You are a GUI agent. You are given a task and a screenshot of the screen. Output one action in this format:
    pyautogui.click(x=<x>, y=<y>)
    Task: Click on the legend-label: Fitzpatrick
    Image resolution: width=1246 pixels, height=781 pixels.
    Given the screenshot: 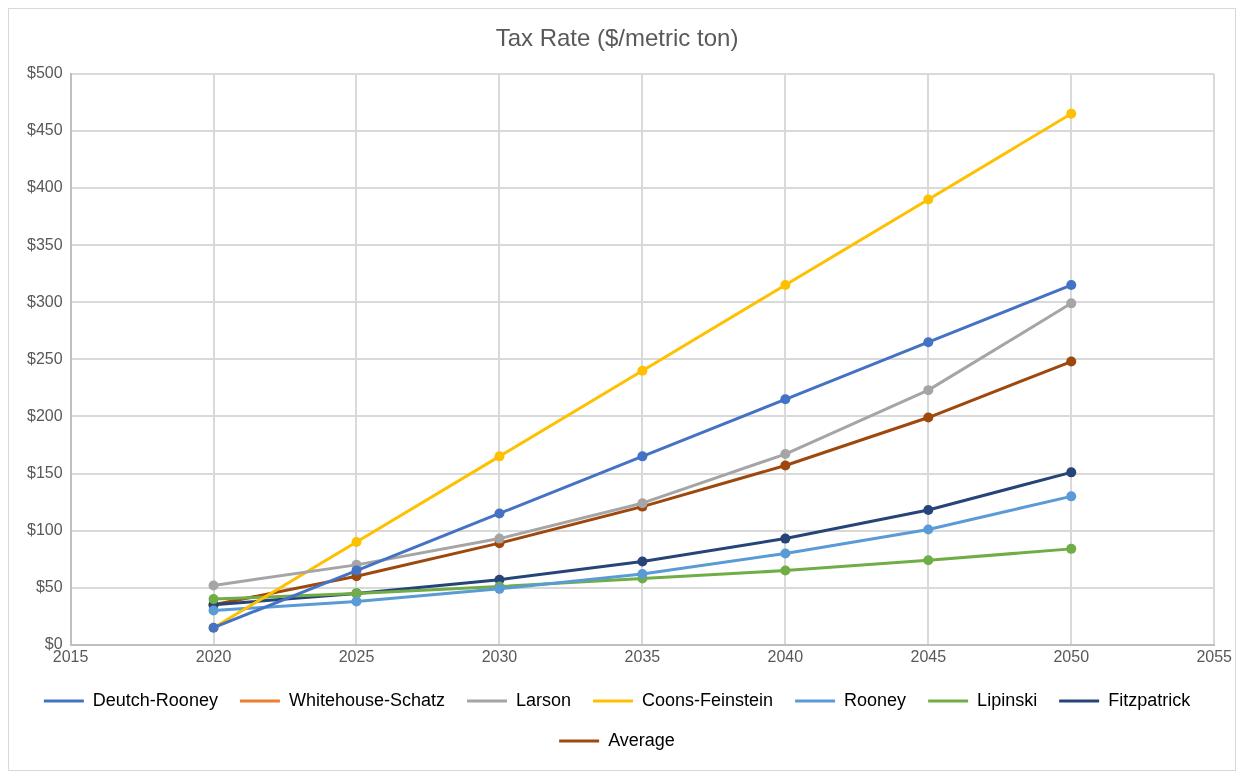 What is the action you would take?
    pyautogui.click(x=1150, y=699)
    